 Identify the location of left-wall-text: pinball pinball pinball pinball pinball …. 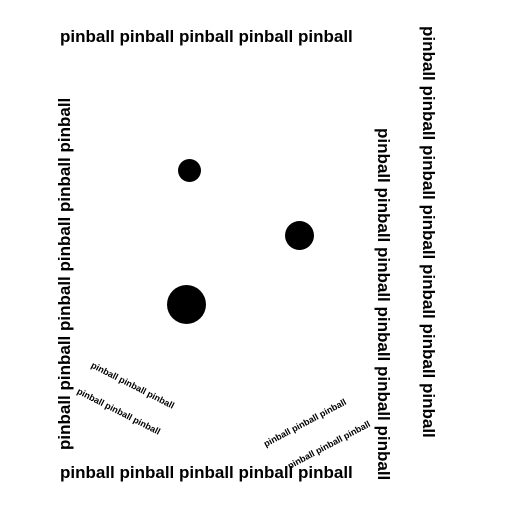
(64, 273).